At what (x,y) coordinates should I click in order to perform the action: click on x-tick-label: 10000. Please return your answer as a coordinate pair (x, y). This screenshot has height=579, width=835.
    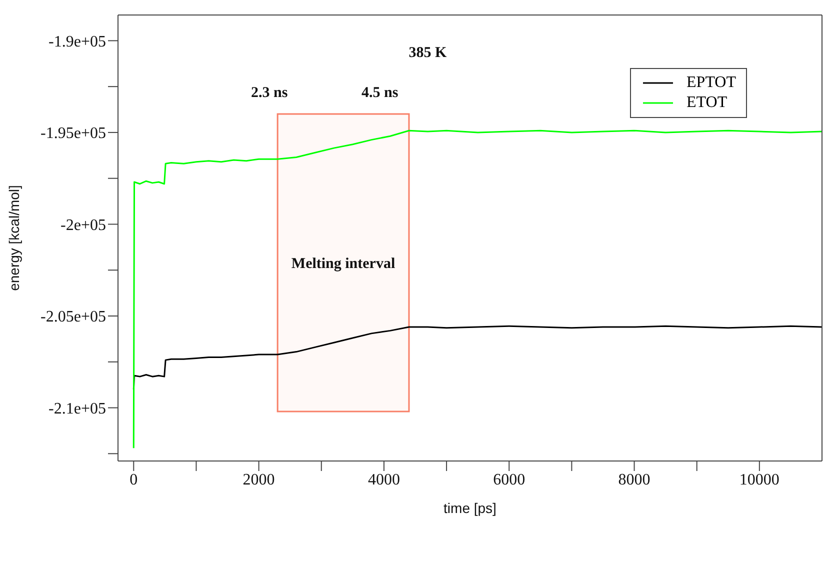
    Looking at the image, I should click on (759, 479).